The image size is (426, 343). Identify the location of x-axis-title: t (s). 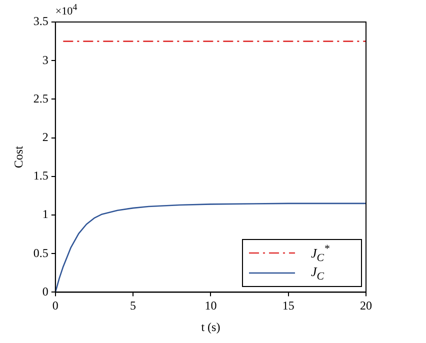
(210, 327).